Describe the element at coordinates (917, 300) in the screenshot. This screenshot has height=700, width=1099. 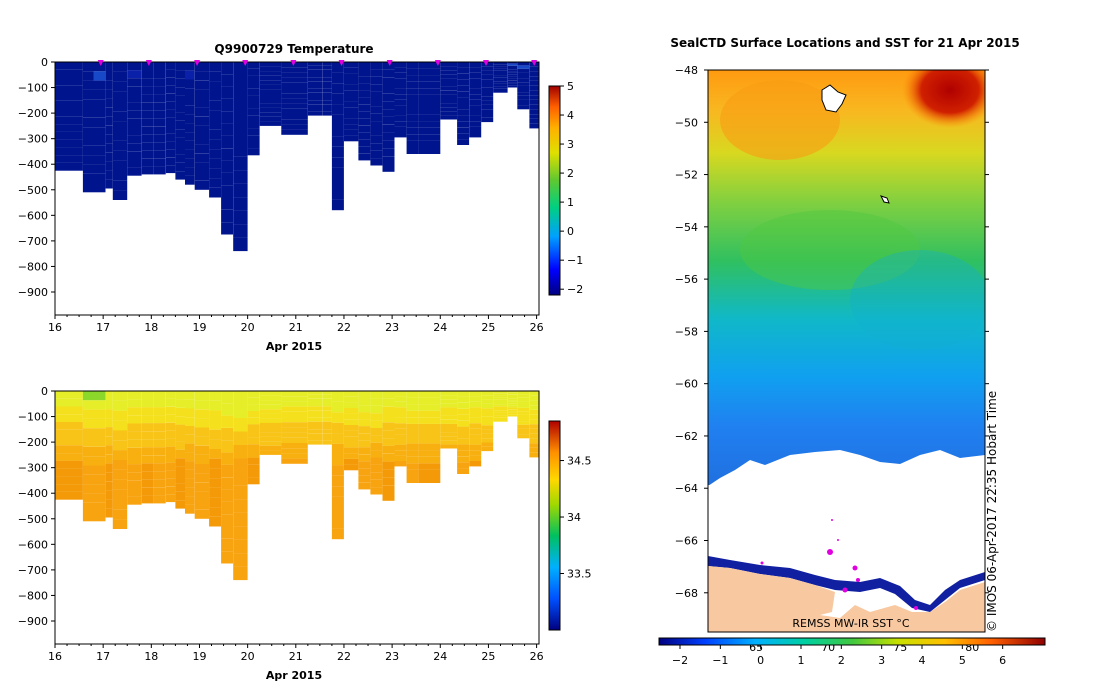
I see `sst-cyan-patch` at that location.